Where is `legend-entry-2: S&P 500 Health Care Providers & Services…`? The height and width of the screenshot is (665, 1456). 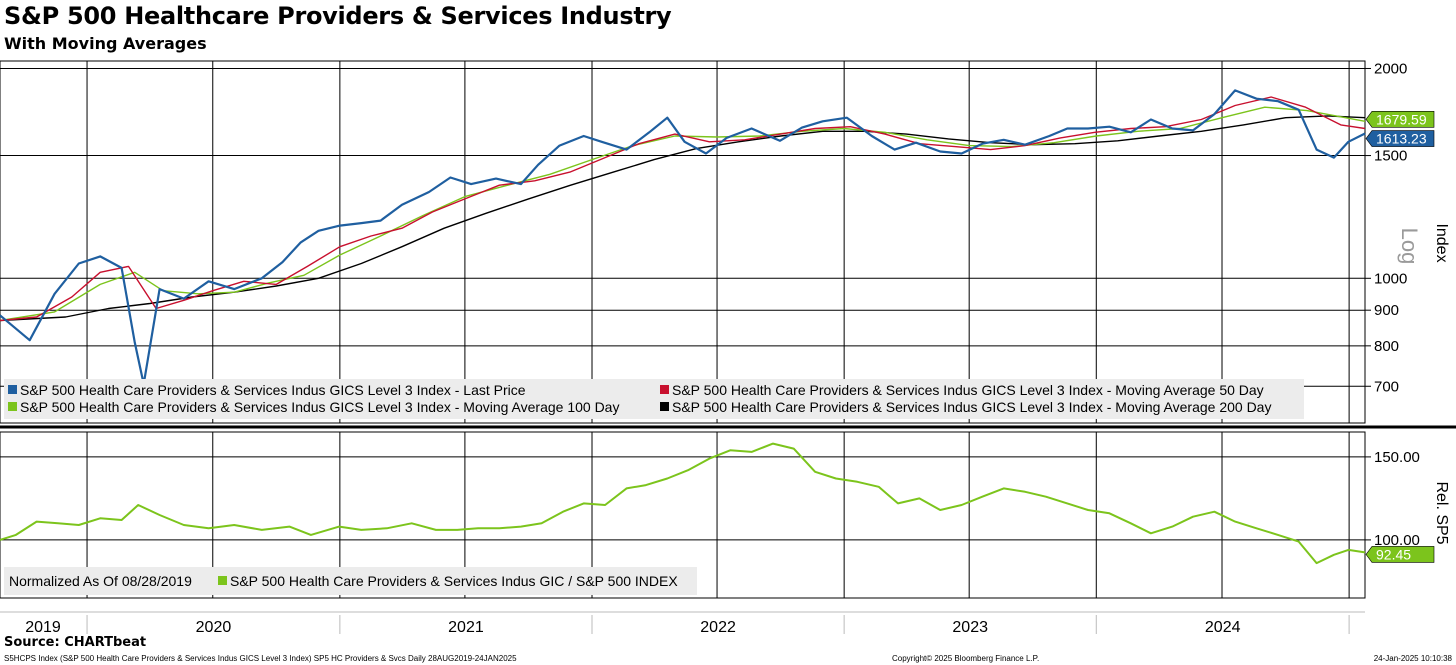 legend-entry-2: S&P 500 Health Care Providers & Services… is located at coordinates (319, 407).